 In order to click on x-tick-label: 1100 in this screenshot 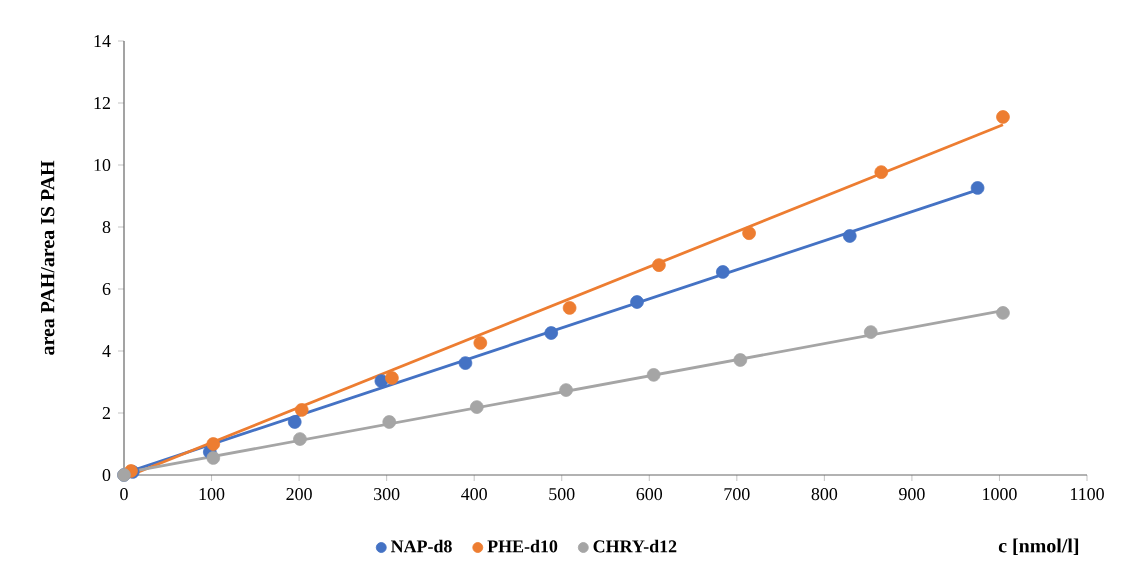, I will do `click(1087, 494)`.